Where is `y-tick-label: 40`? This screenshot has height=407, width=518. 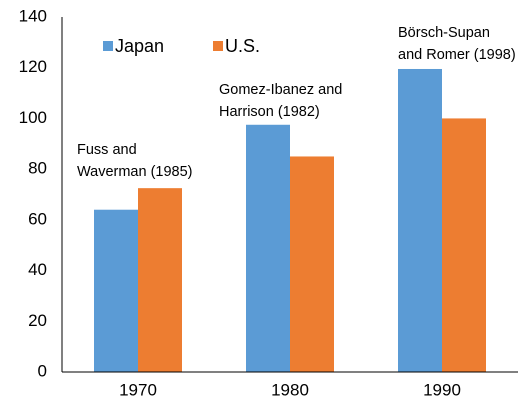 y-tick-label: 40 is located at coordinates (37, 269).